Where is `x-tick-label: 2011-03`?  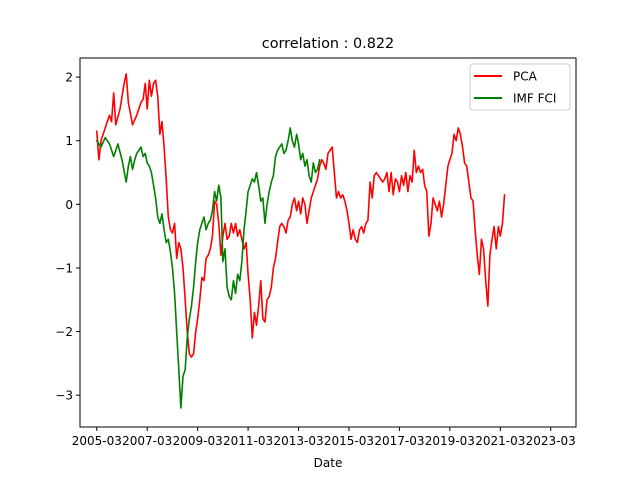 x-tick-label: 2011-03 is located at coordinates (248, 441).